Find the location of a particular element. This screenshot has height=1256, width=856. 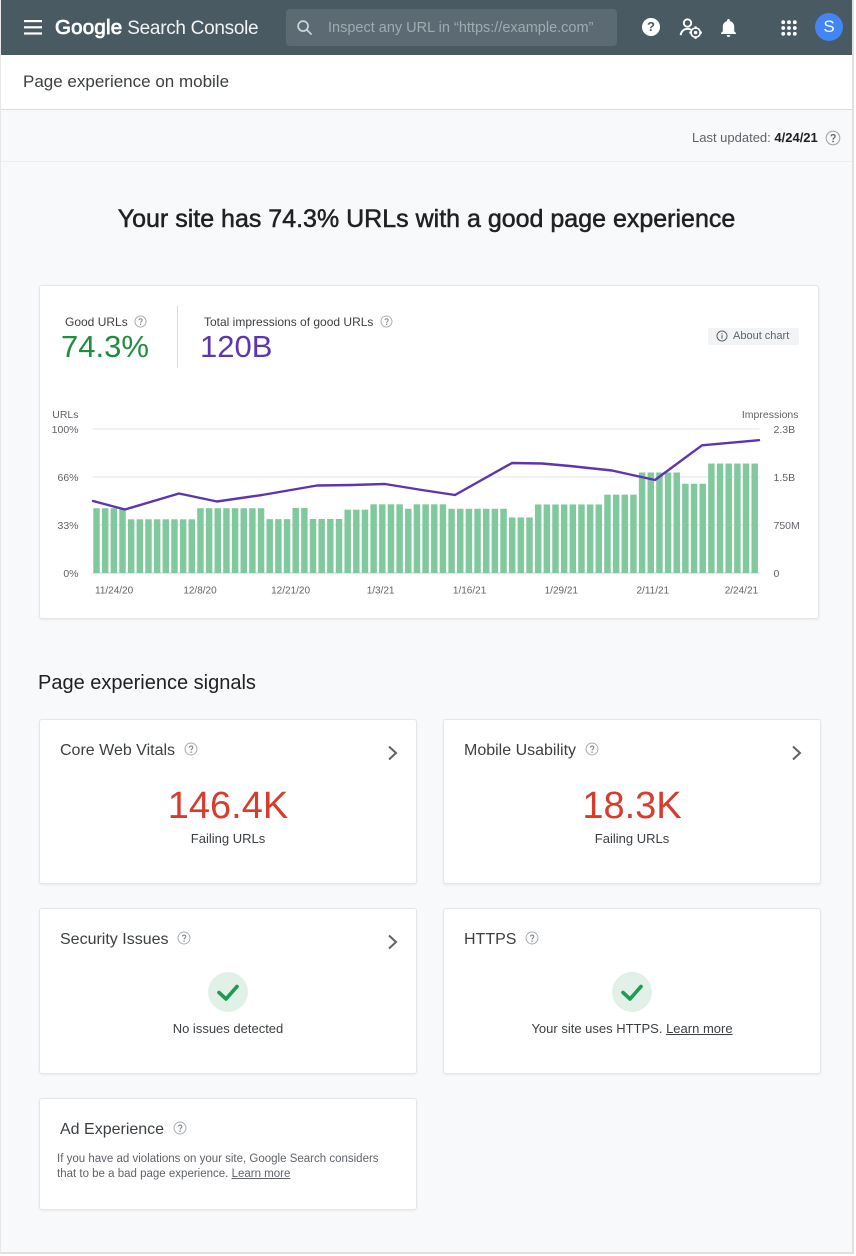

svg-text: URLs is located at coordinates (65, 415).